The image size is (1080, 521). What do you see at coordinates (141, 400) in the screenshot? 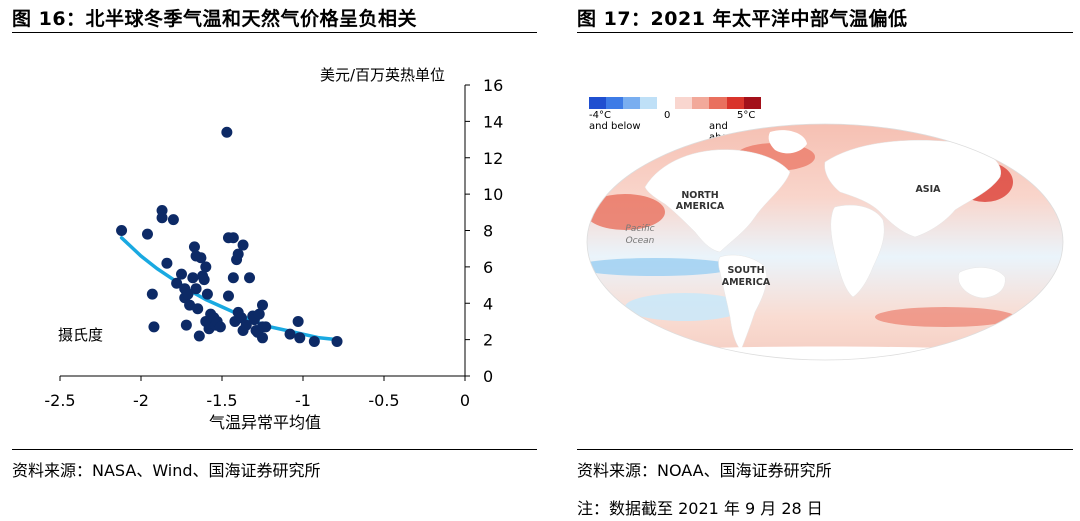
I see `x-tick-label: -2` at bounding box center [141, 400].